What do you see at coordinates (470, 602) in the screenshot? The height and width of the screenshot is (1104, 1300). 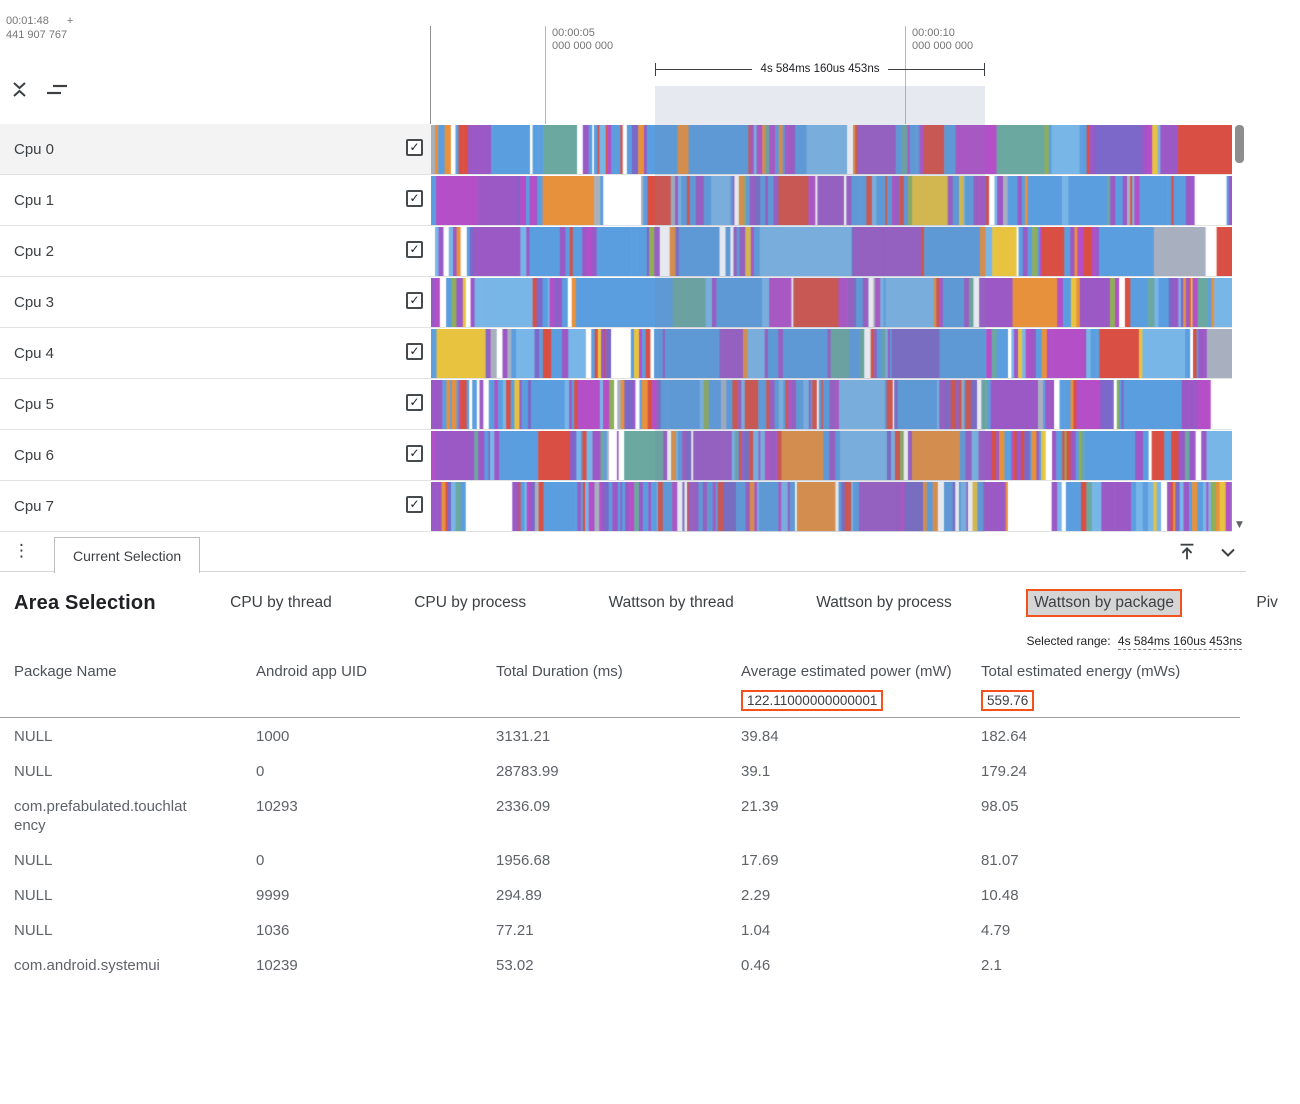 I see `tab-cpu-by-process: CPU by process` at bounding box center [470, 602].